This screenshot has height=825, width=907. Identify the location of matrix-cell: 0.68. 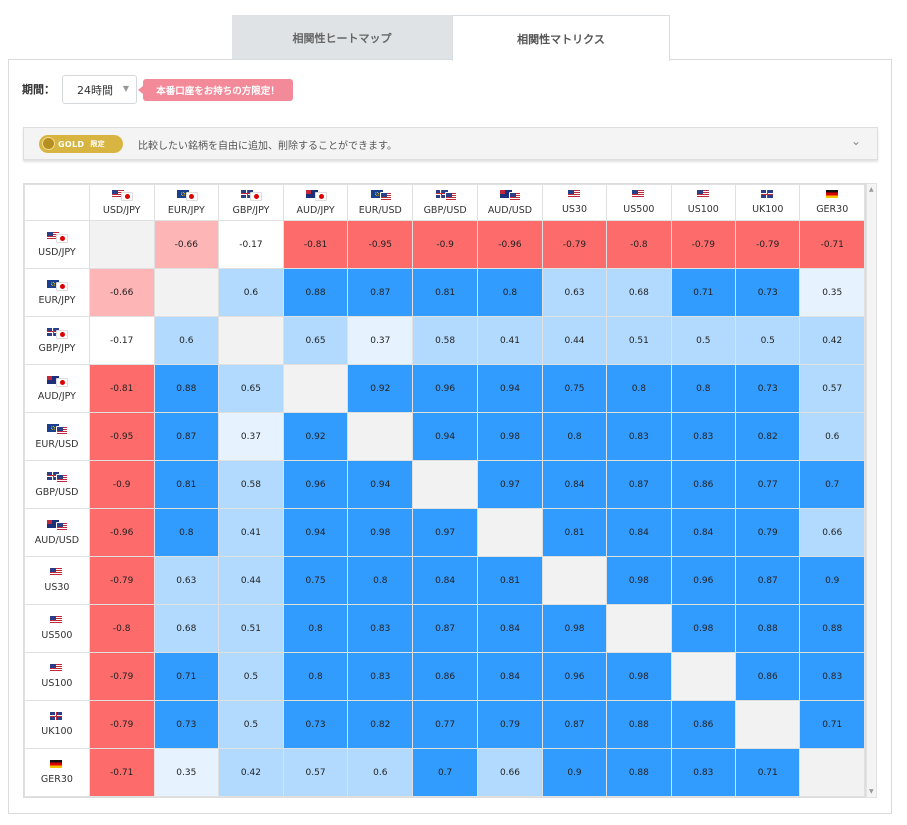
(639, 292).